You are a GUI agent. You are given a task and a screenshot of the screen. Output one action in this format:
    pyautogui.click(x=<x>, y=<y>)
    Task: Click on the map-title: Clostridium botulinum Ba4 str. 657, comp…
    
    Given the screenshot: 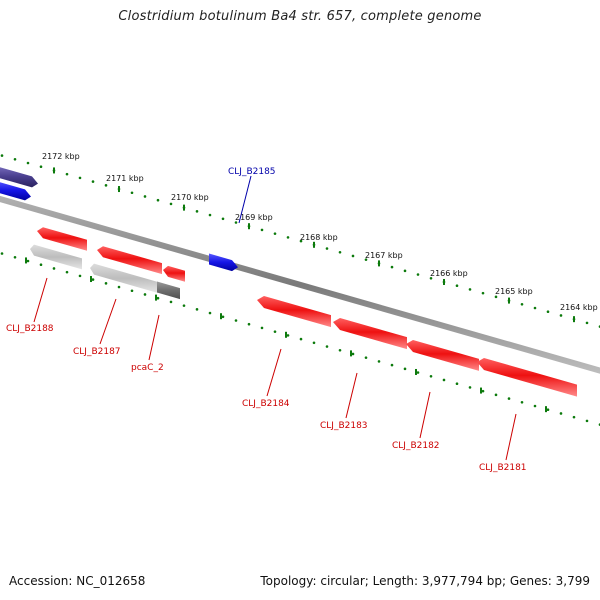 What is the action you would take?
    pyautogui.click(x=300, y=16)
    